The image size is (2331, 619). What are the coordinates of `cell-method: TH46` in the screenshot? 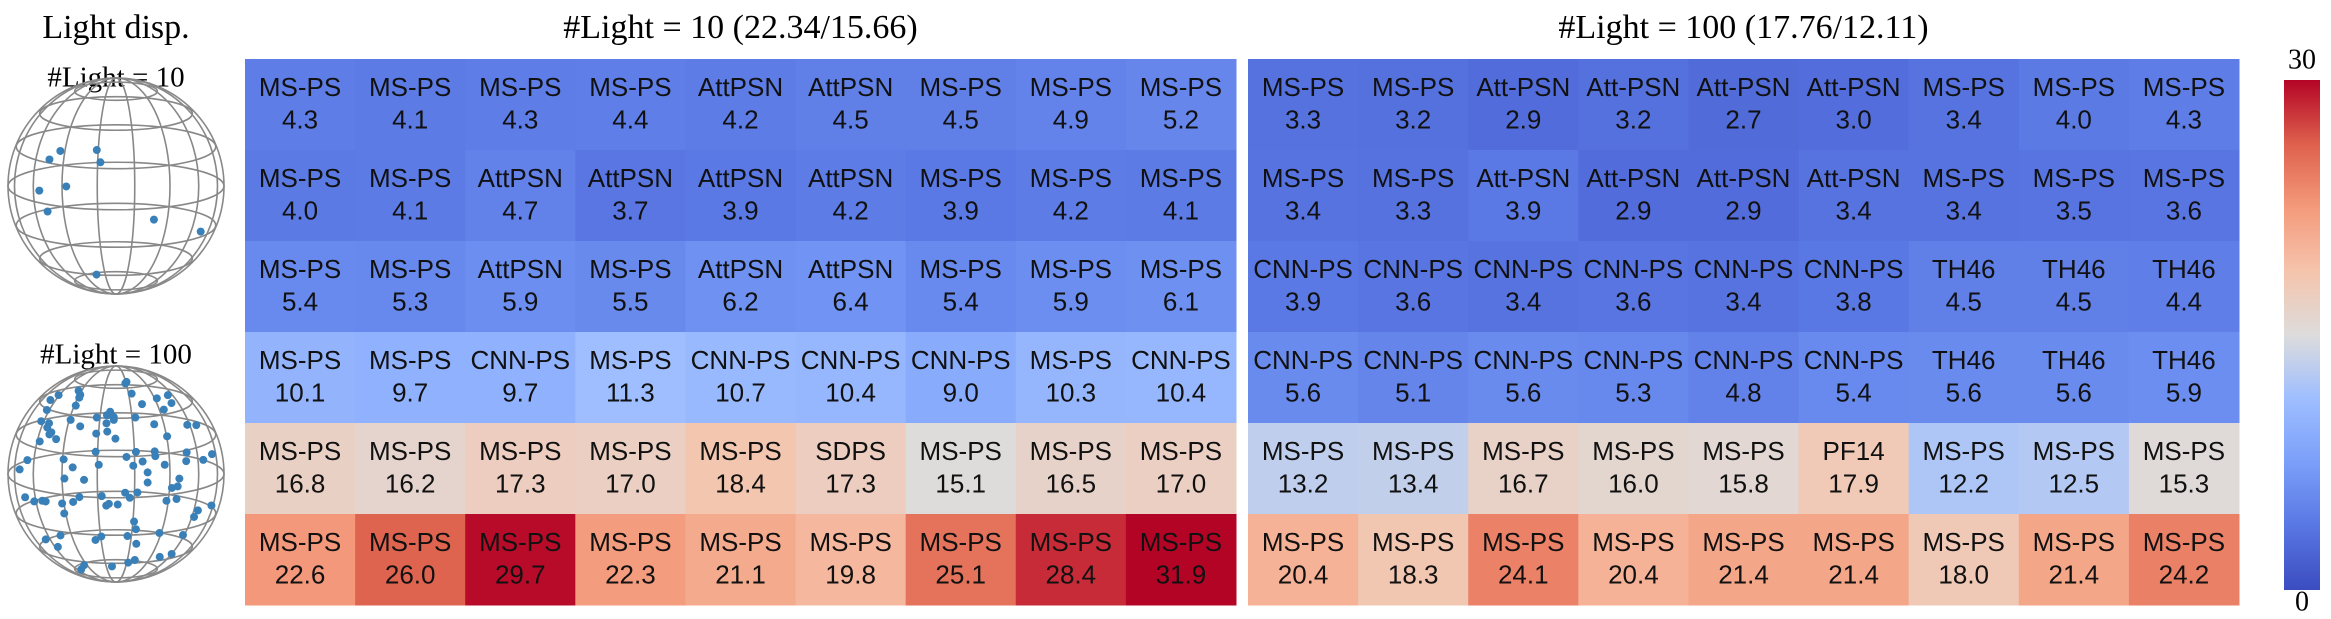 It's located at (2184, 269).